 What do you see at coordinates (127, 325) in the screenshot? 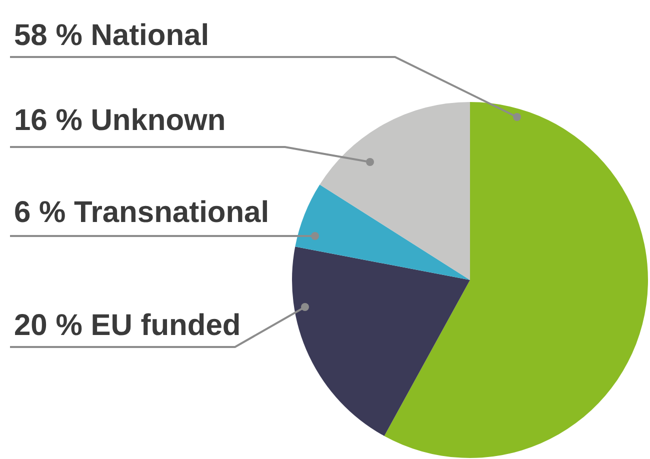
I see `slice-label: 20 % EU funded` at bounding box center [127, 325].